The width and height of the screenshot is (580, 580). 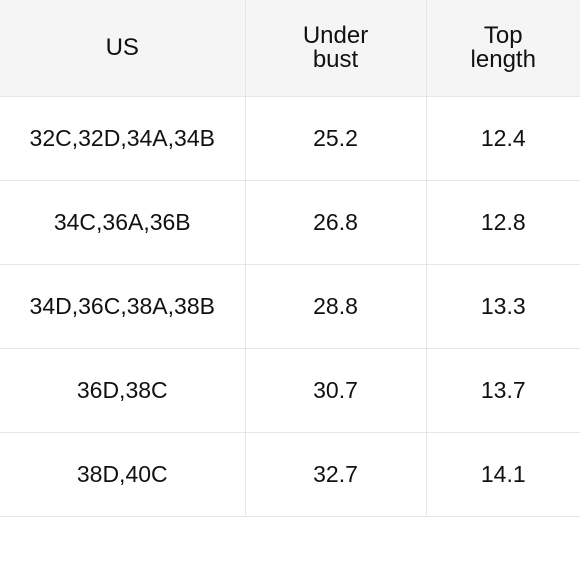 I want to click on table-row: 32C,32D,34A,34B 25.2 12.4, so click(x=290, y=138).